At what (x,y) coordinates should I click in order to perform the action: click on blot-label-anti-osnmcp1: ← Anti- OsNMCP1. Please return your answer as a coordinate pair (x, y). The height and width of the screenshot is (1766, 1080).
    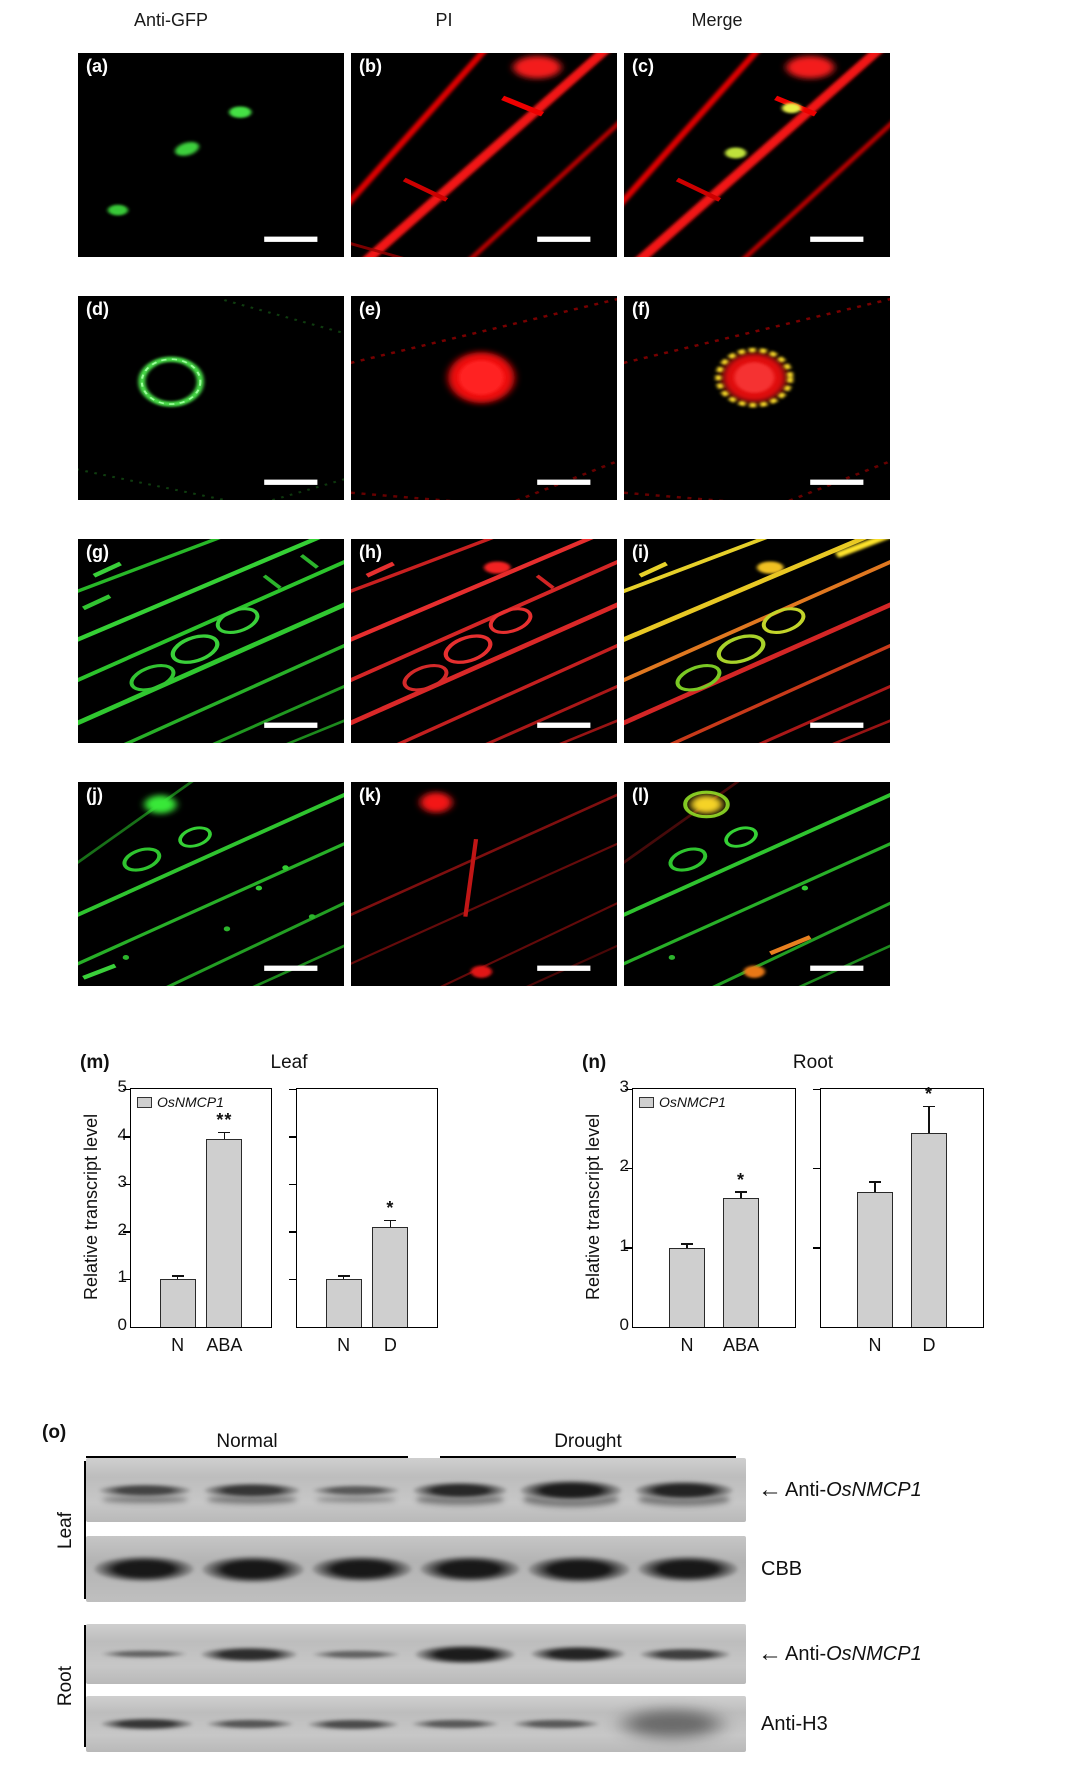
    Looking at the image, I should click on (840, 1653).